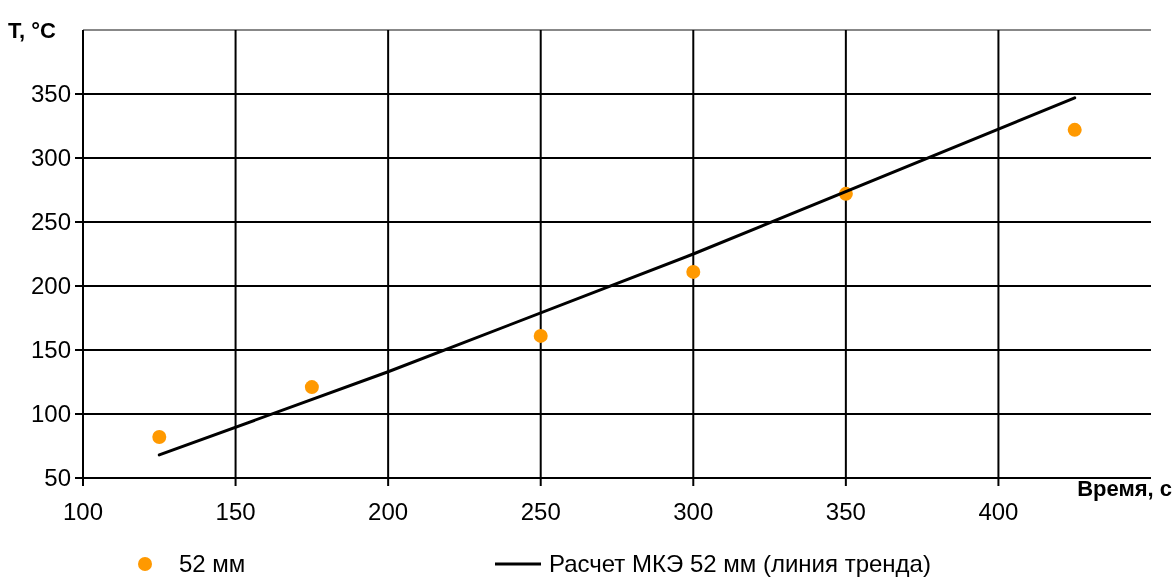 This screenshot has width=1176, height=588. I want to click on x-axis-title: Время, с, so click(1124, 488).